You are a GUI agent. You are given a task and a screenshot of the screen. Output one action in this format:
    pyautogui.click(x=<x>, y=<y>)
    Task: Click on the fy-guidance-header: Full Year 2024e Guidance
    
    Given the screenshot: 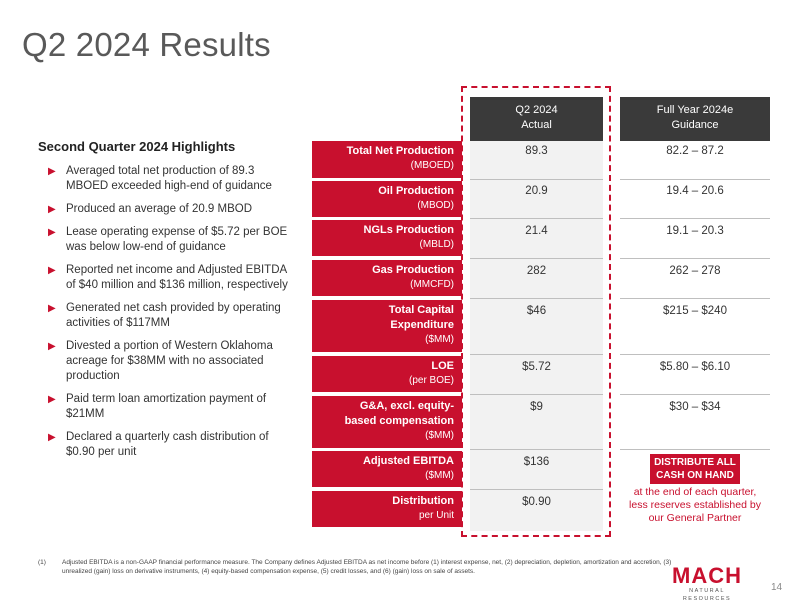 What is the action you would take?
    pyautogui.click(x=695, y=119)
    